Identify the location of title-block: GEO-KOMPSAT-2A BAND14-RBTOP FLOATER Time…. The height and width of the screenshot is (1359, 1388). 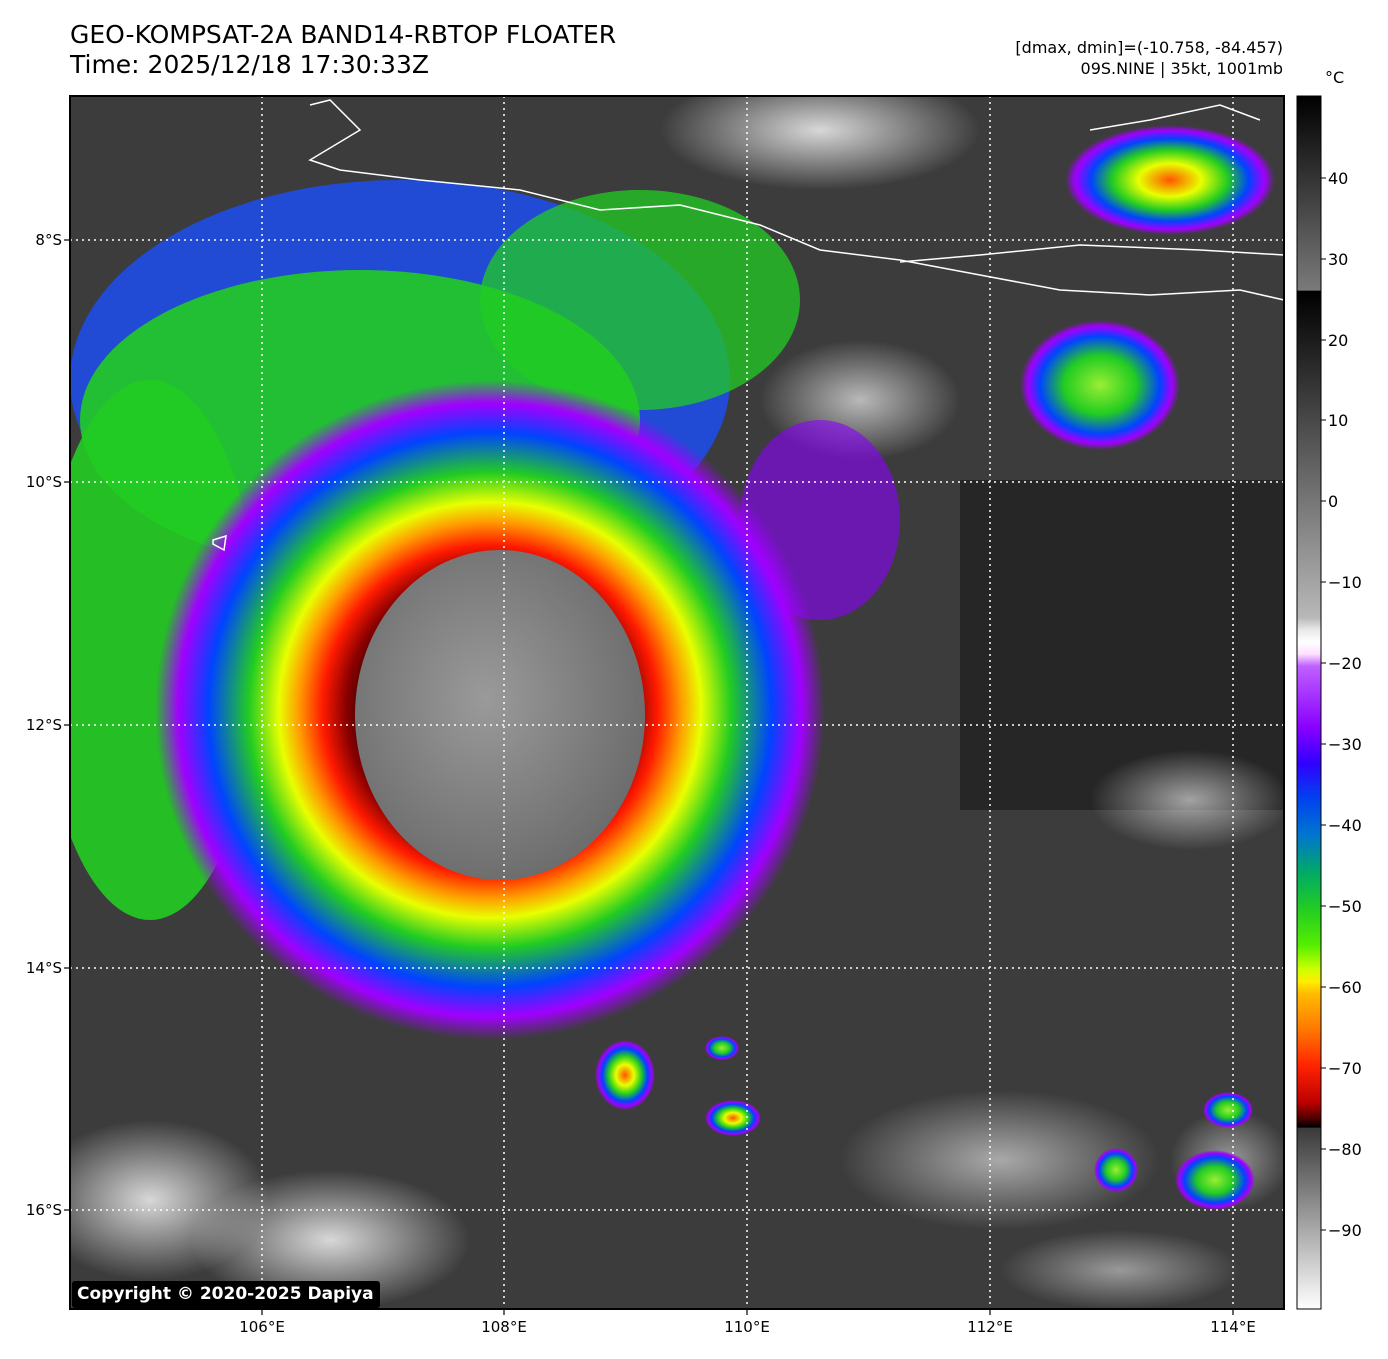
(343, 50).